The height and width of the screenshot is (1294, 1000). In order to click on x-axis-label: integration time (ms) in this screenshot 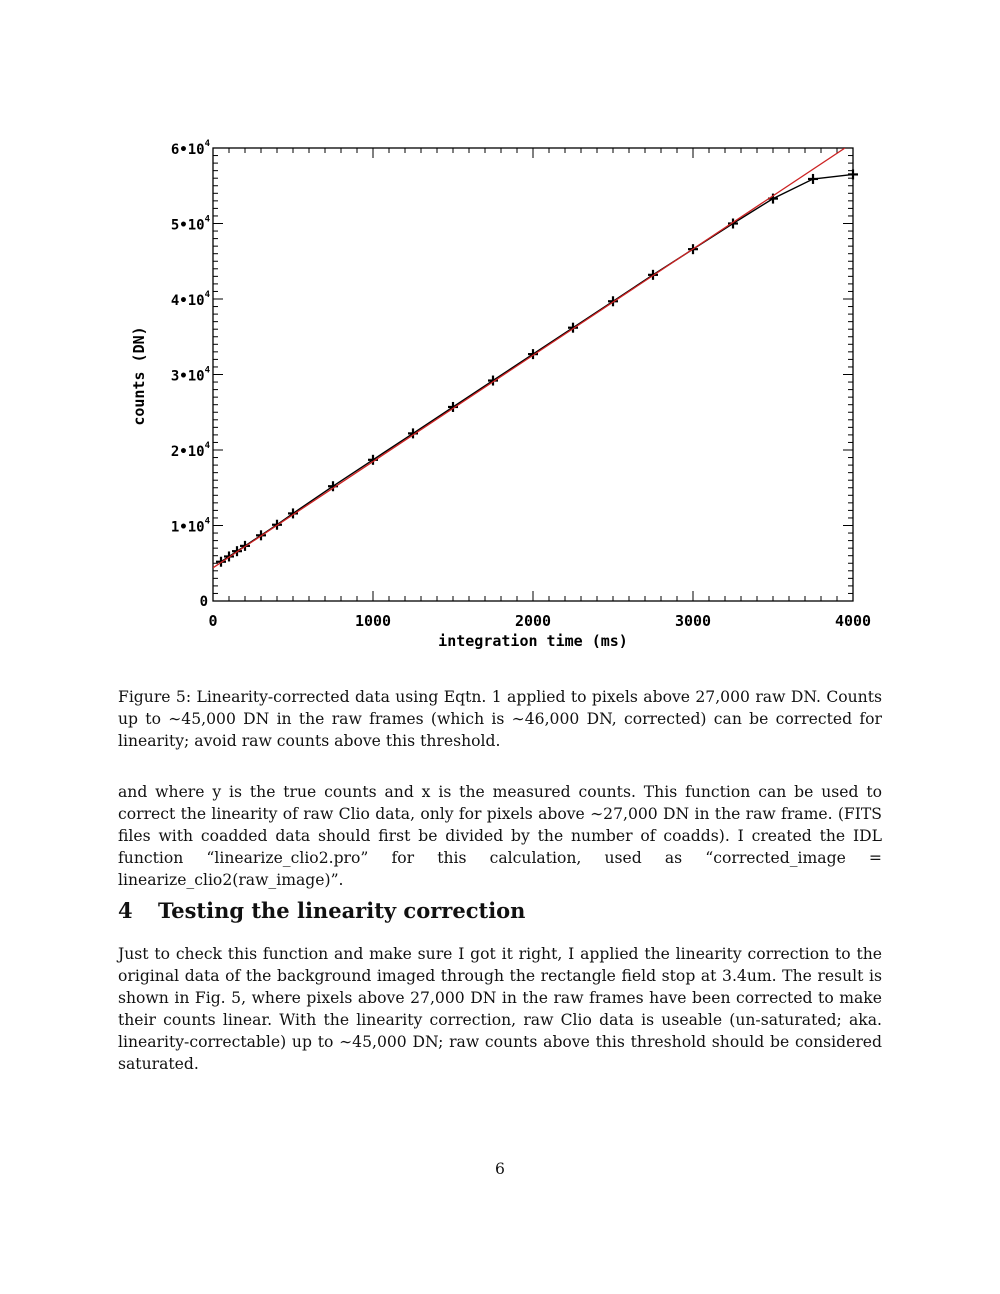, I will do `click(533, 641)`.